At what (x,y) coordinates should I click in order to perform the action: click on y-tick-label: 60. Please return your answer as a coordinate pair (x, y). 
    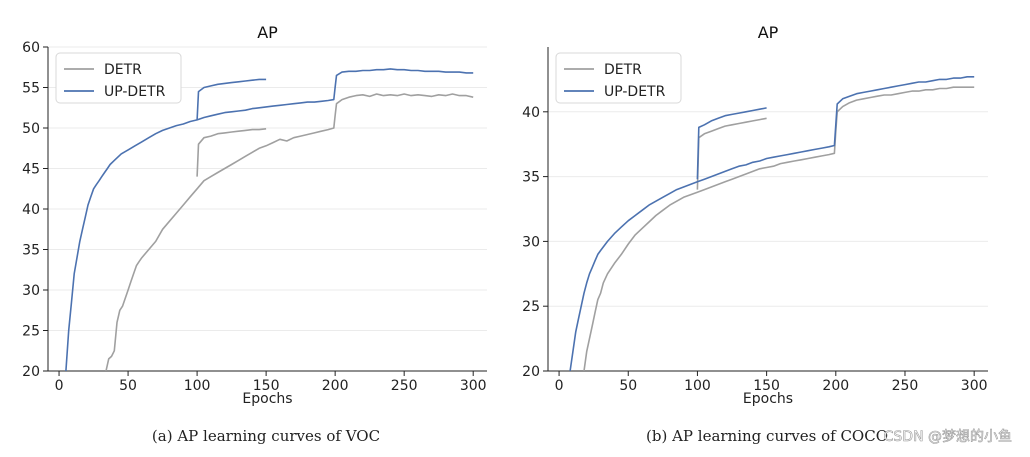
    Looking at the image, I should click on (31, 48).